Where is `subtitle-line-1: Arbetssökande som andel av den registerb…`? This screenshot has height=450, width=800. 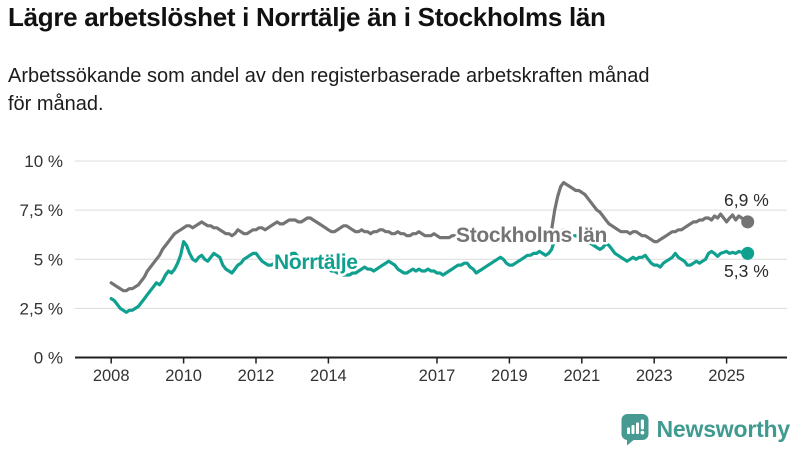 subtitle-line-1: Arbetssökande som andel av den registerb… is located at coordinates (329, 76).